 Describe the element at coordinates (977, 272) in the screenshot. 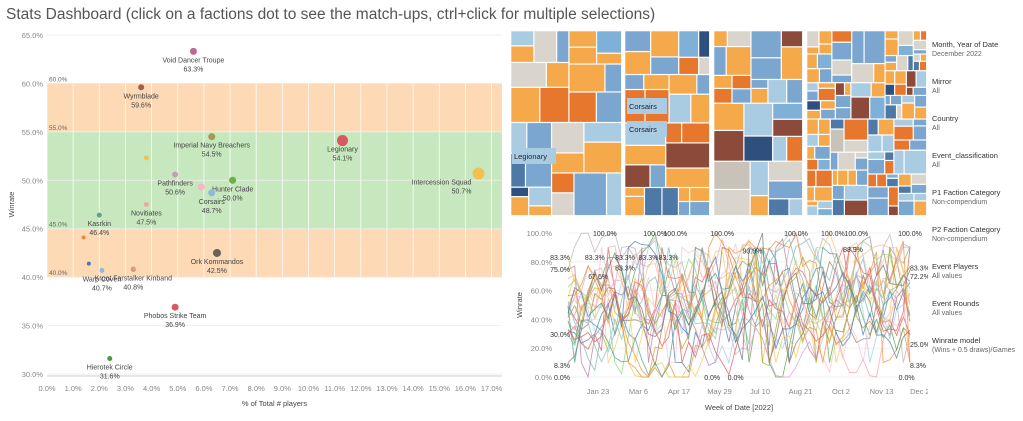

I see `filter-item: Event Players All values` at that location.